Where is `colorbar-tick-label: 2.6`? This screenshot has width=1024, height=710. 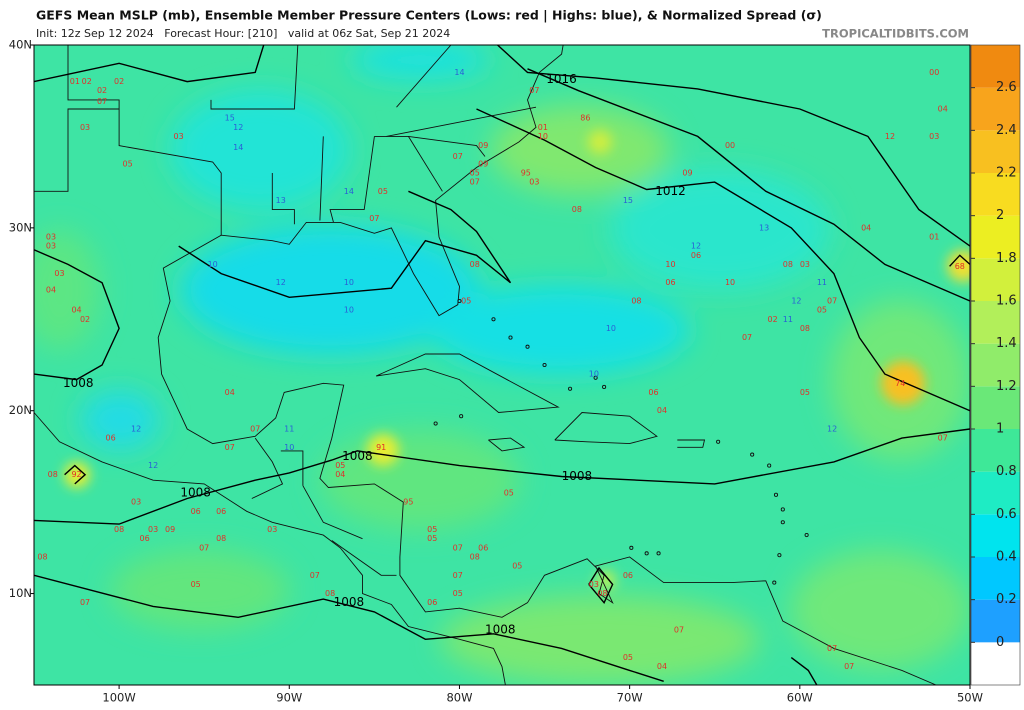 colorbar-tick-label: 2.6 is located at coordinates (1006, 87).